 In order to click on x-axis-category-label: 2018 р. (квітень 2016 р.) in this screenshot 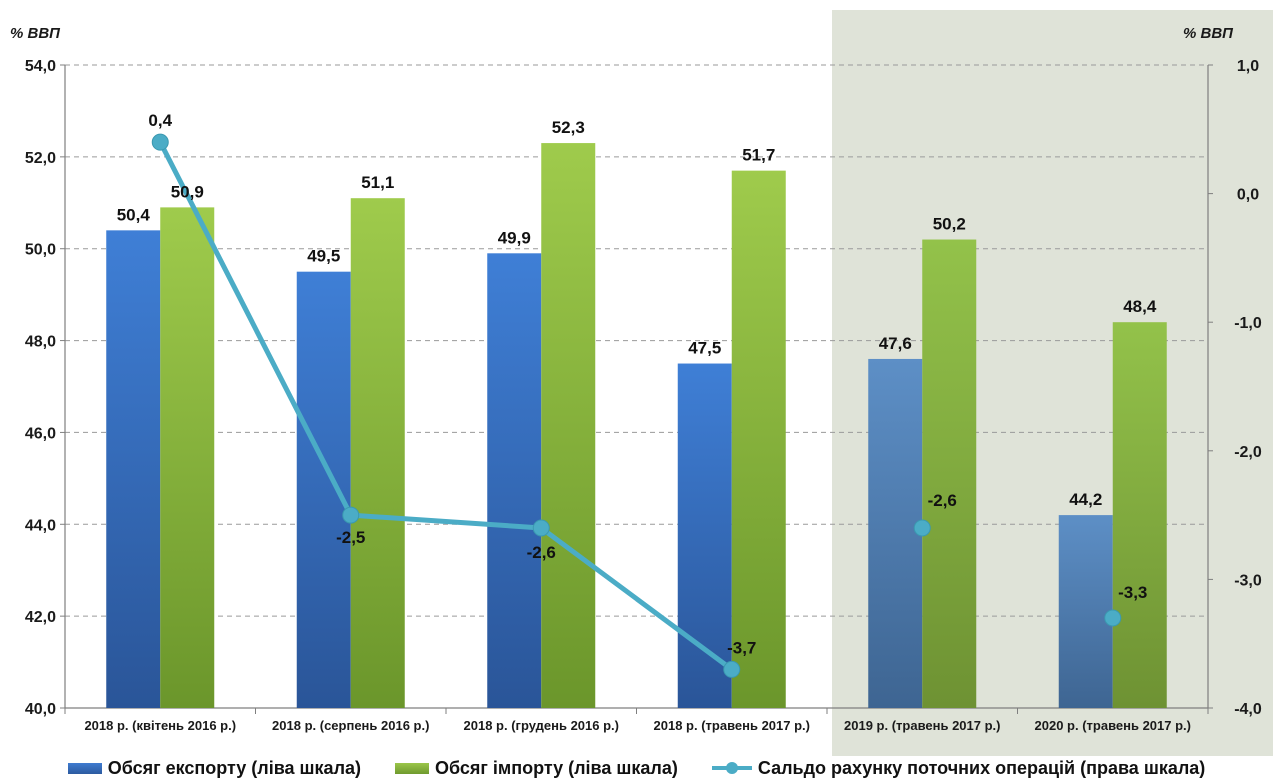, I will do `click(160, 725)`.